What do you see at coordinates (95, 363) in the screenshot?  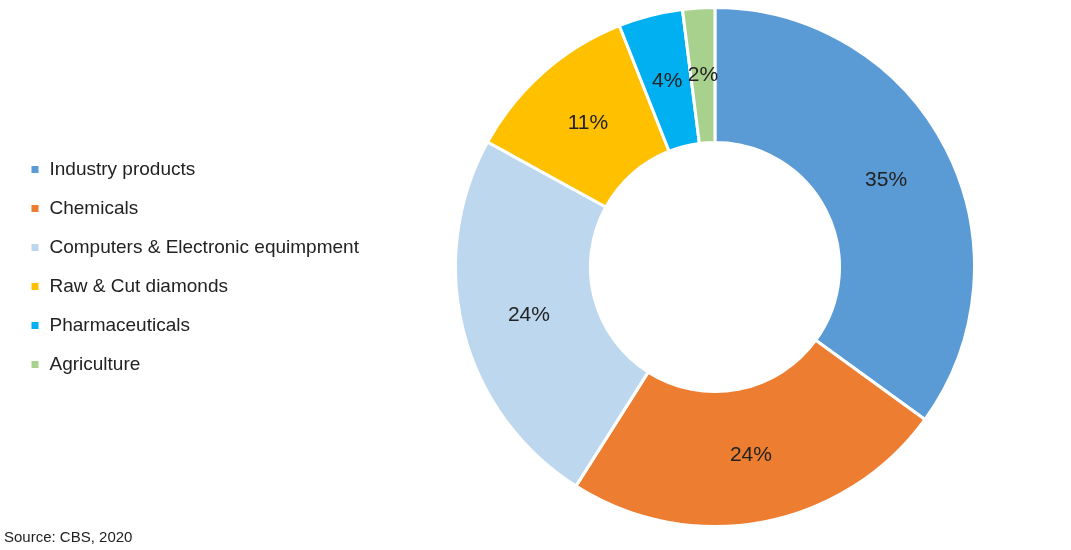 I see `legend-label: Agriculture` at bounding box center [95, 363].